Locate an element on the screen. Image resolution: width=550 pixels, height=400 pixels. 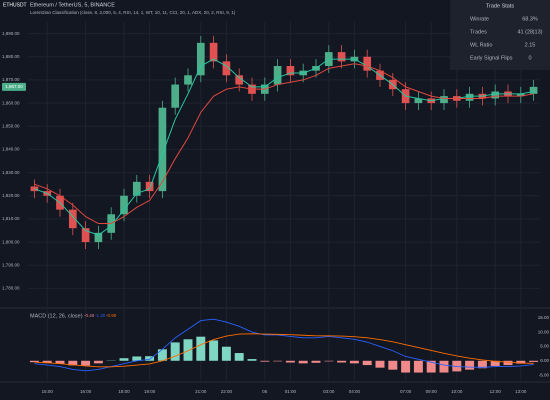
y-tick-label: 0.00 is located at coordinates (544, 360).